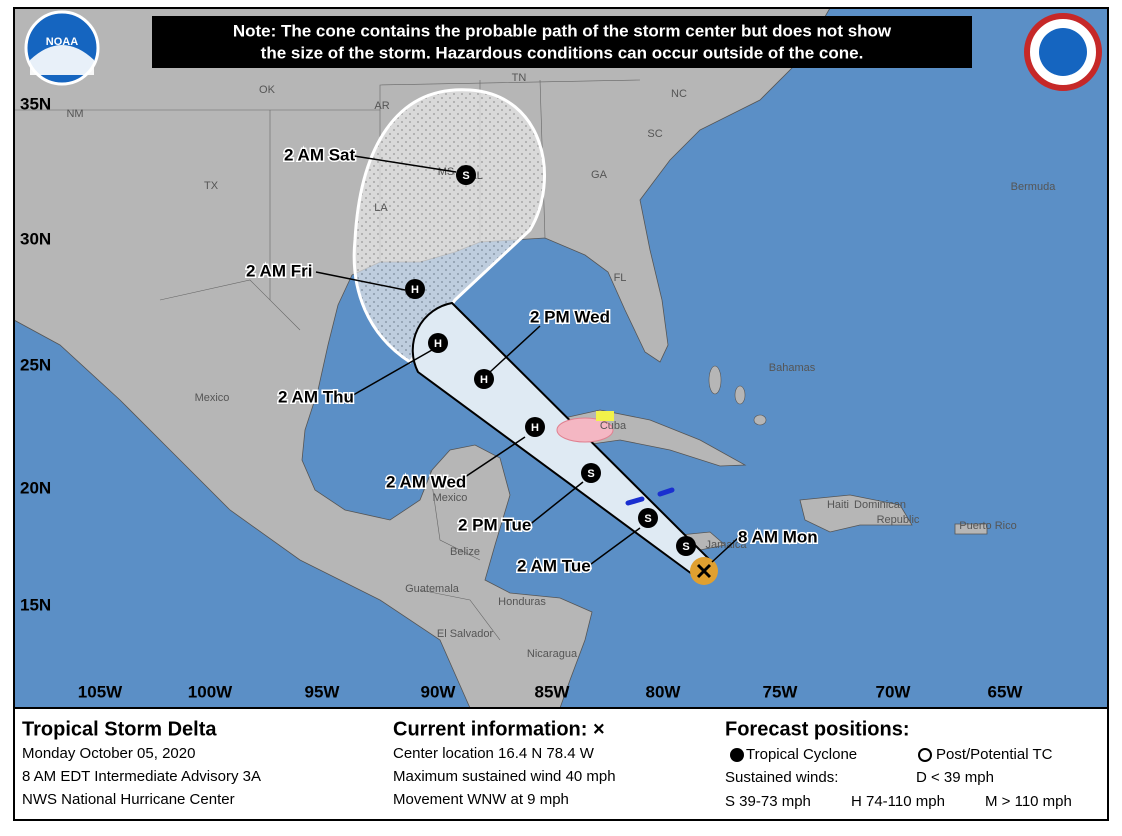  What do you see at coordinates (35, 103) in the screenshot?
I see `lat-label: 35N` at bounding box center [35, 103].